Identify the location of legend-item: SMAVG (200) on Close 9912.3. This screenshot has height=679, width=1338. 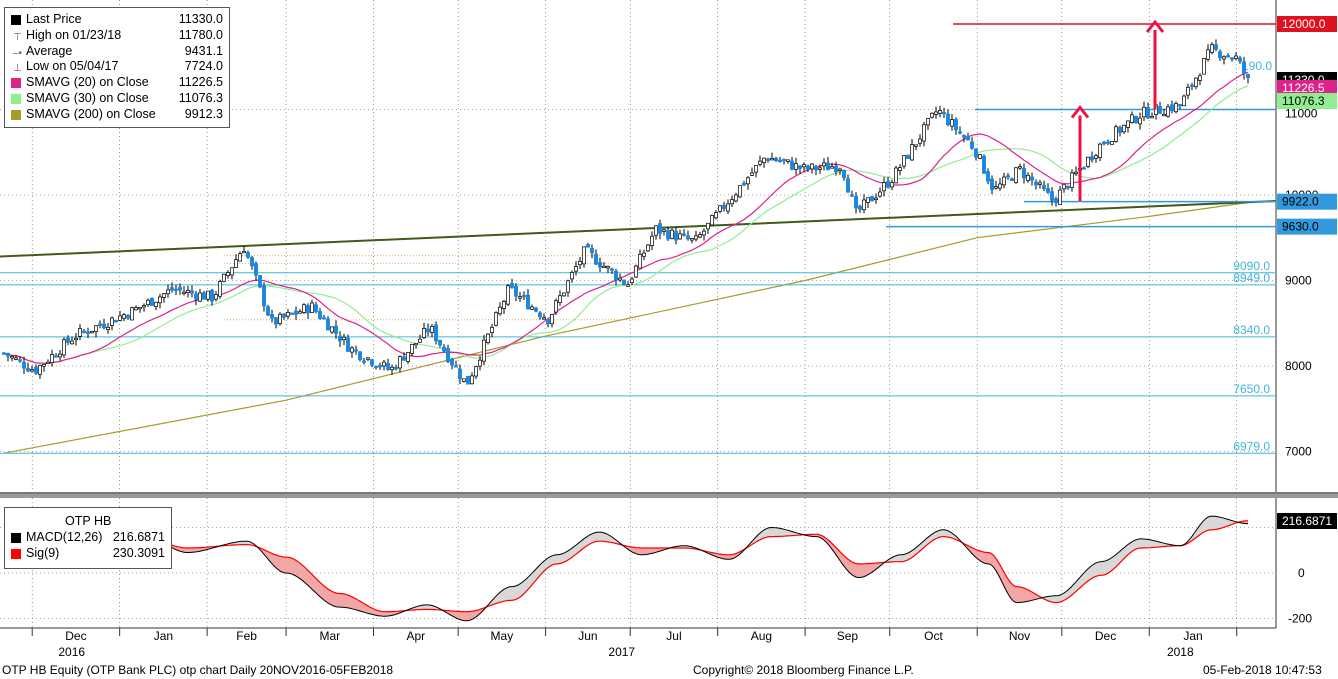
(117, 115).